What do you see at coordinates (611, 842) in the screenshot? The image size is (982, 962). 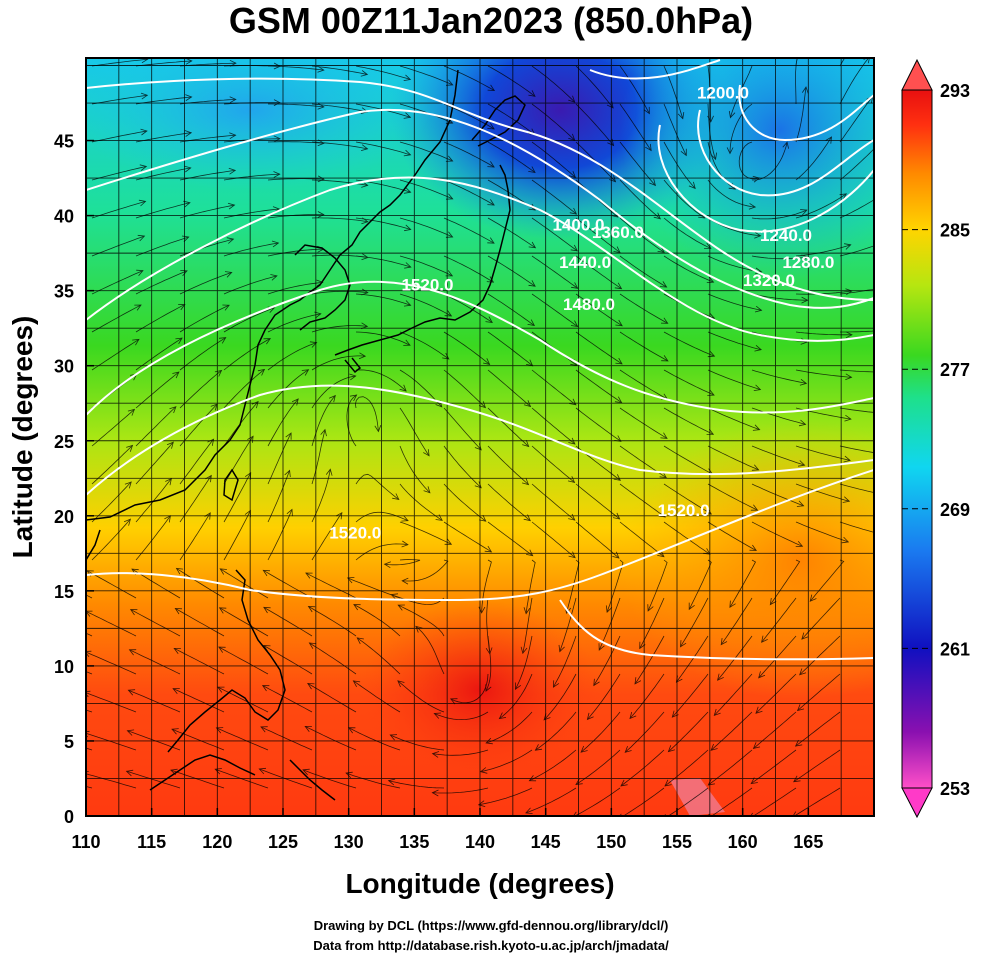 I see `x-tick-label: 150` at bounding box center [611, 842].